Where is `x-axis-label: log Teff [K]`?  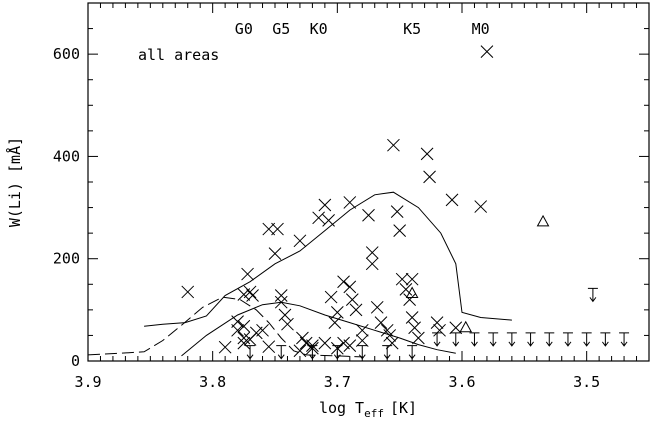
x-axis-label: log Teff [K] is located at coordinates (368, 409).